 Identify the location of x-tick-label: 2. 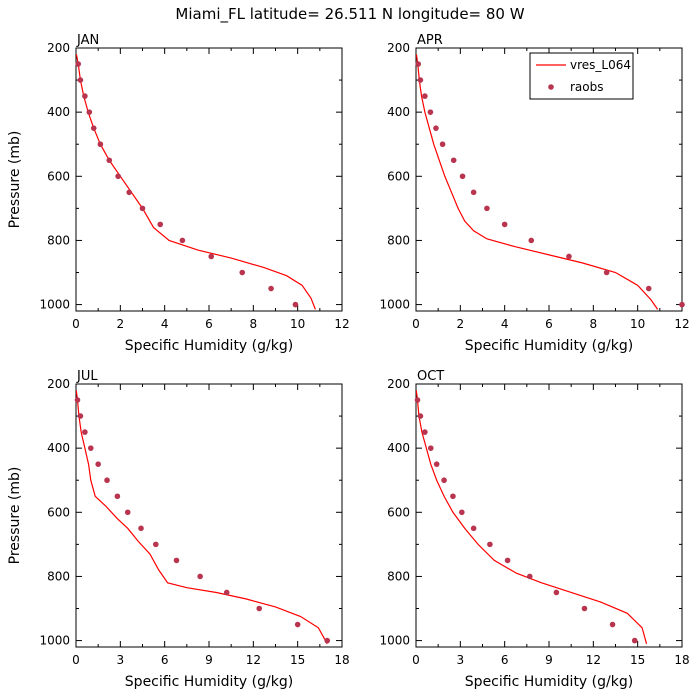
(461, 324).